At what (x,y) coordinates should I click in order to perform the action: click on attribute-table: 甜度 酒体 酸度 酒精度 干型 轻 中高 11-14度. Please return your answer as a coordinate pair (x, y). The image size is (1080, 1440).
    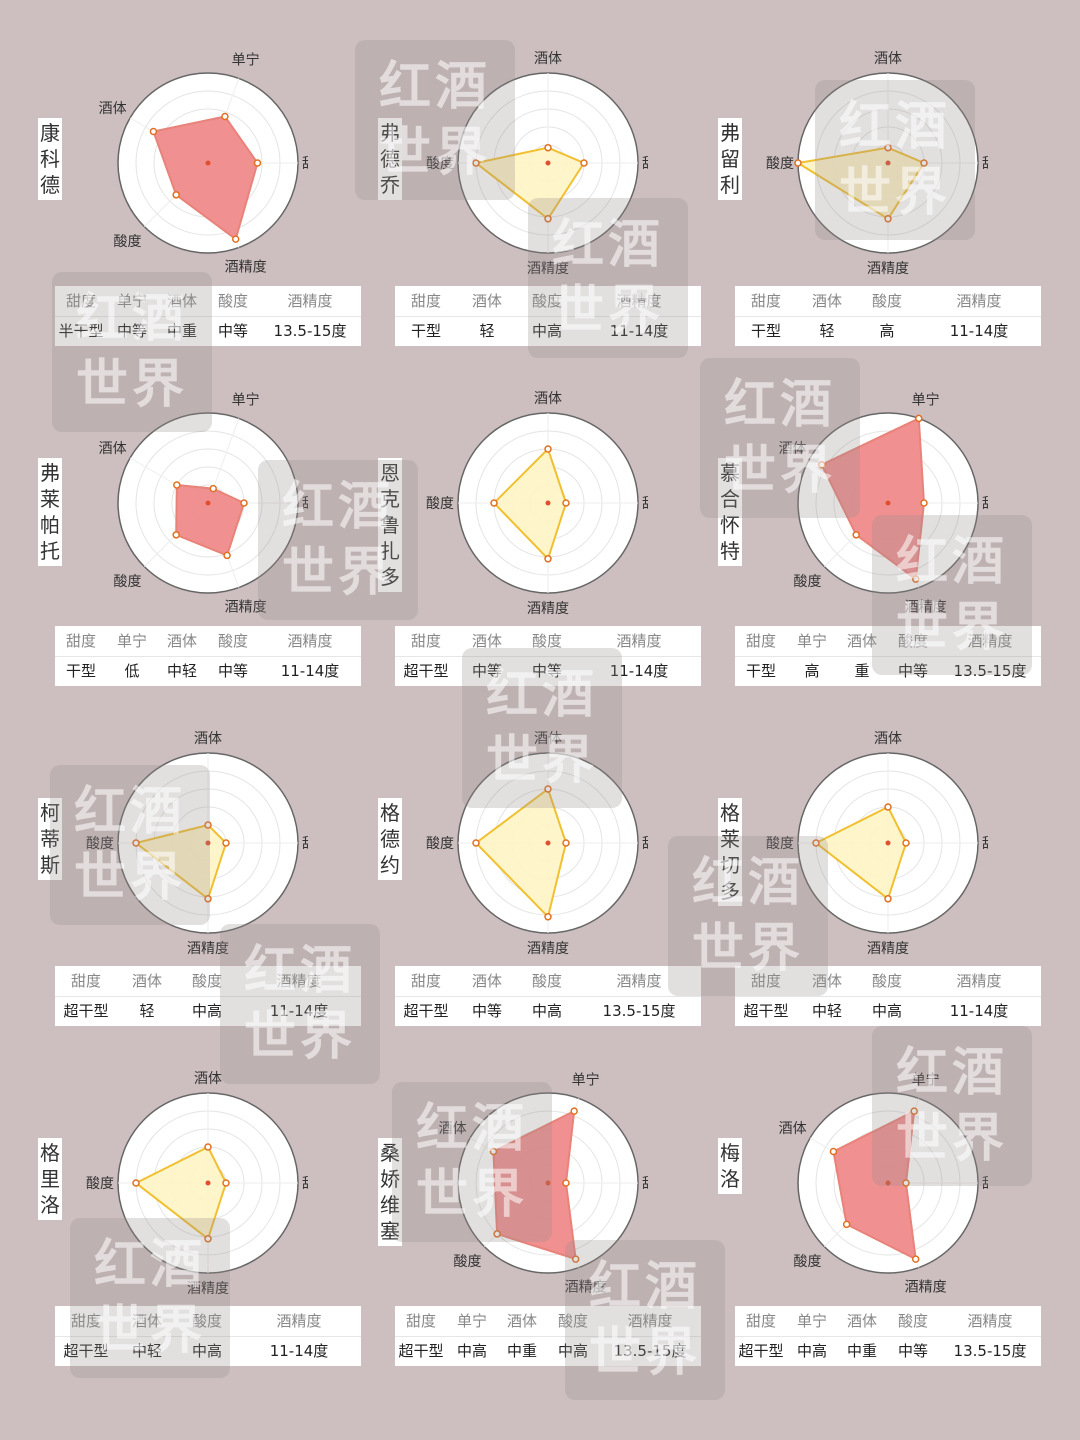
    Looking at the image, I should click on (548, 316).